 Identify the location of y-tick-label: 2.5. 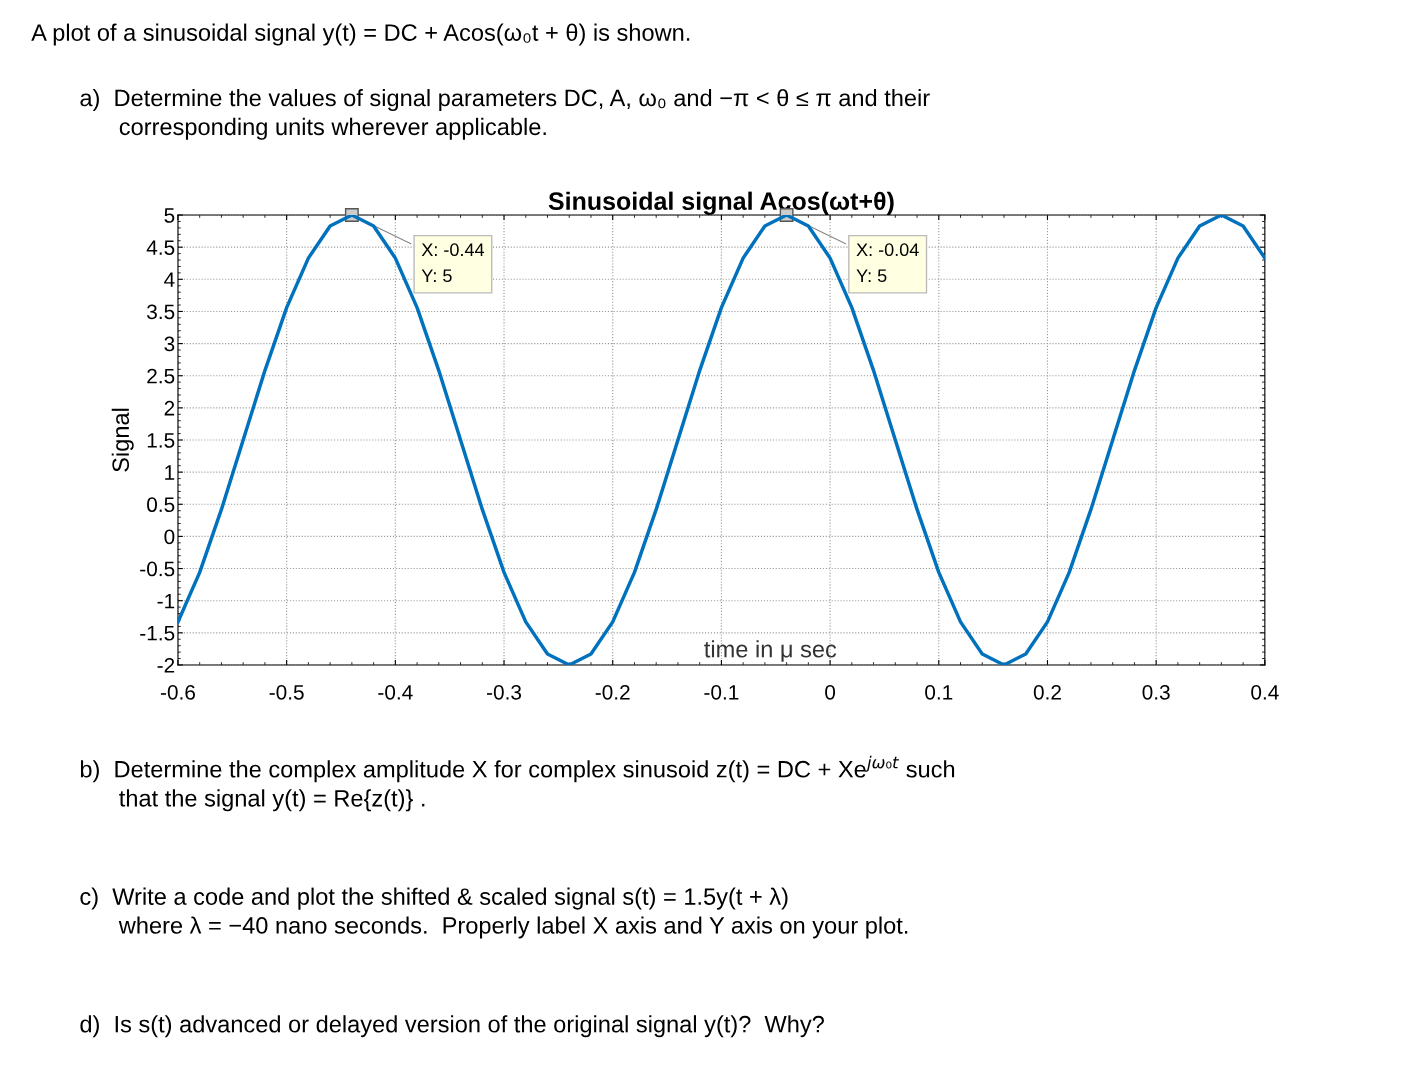
(161, 376).